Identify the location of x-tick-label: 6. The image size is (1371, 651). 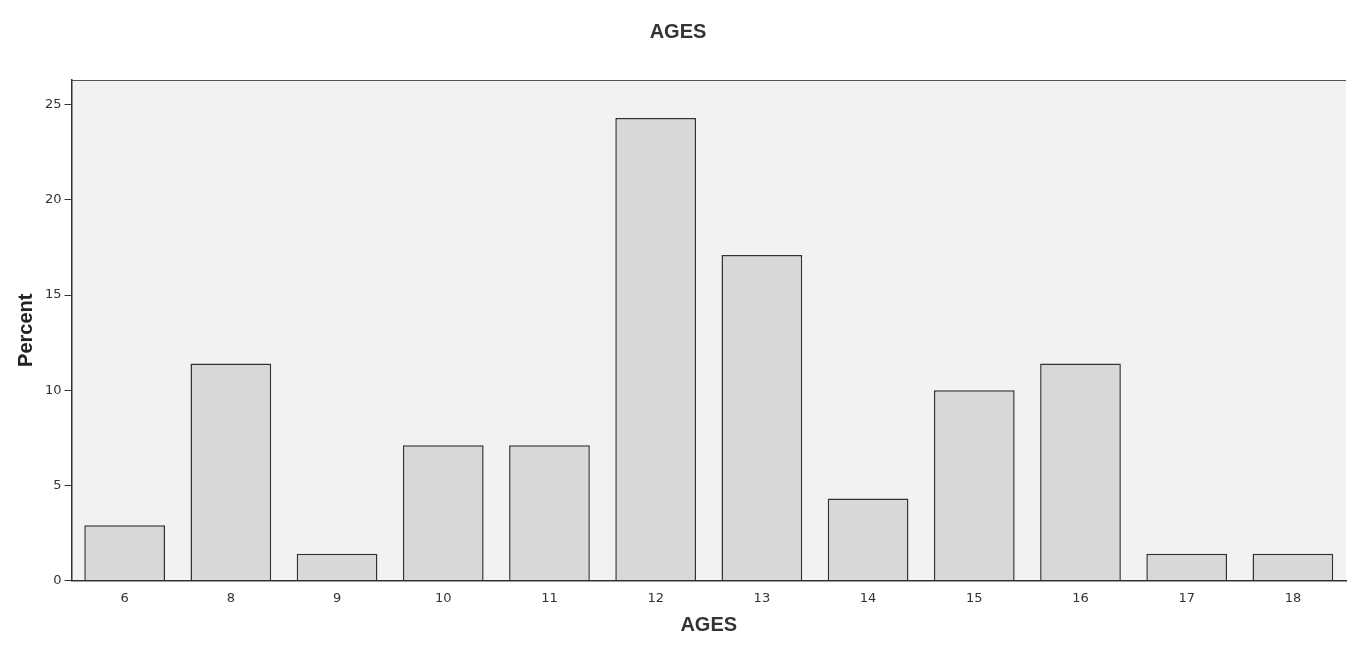
(124, 597).